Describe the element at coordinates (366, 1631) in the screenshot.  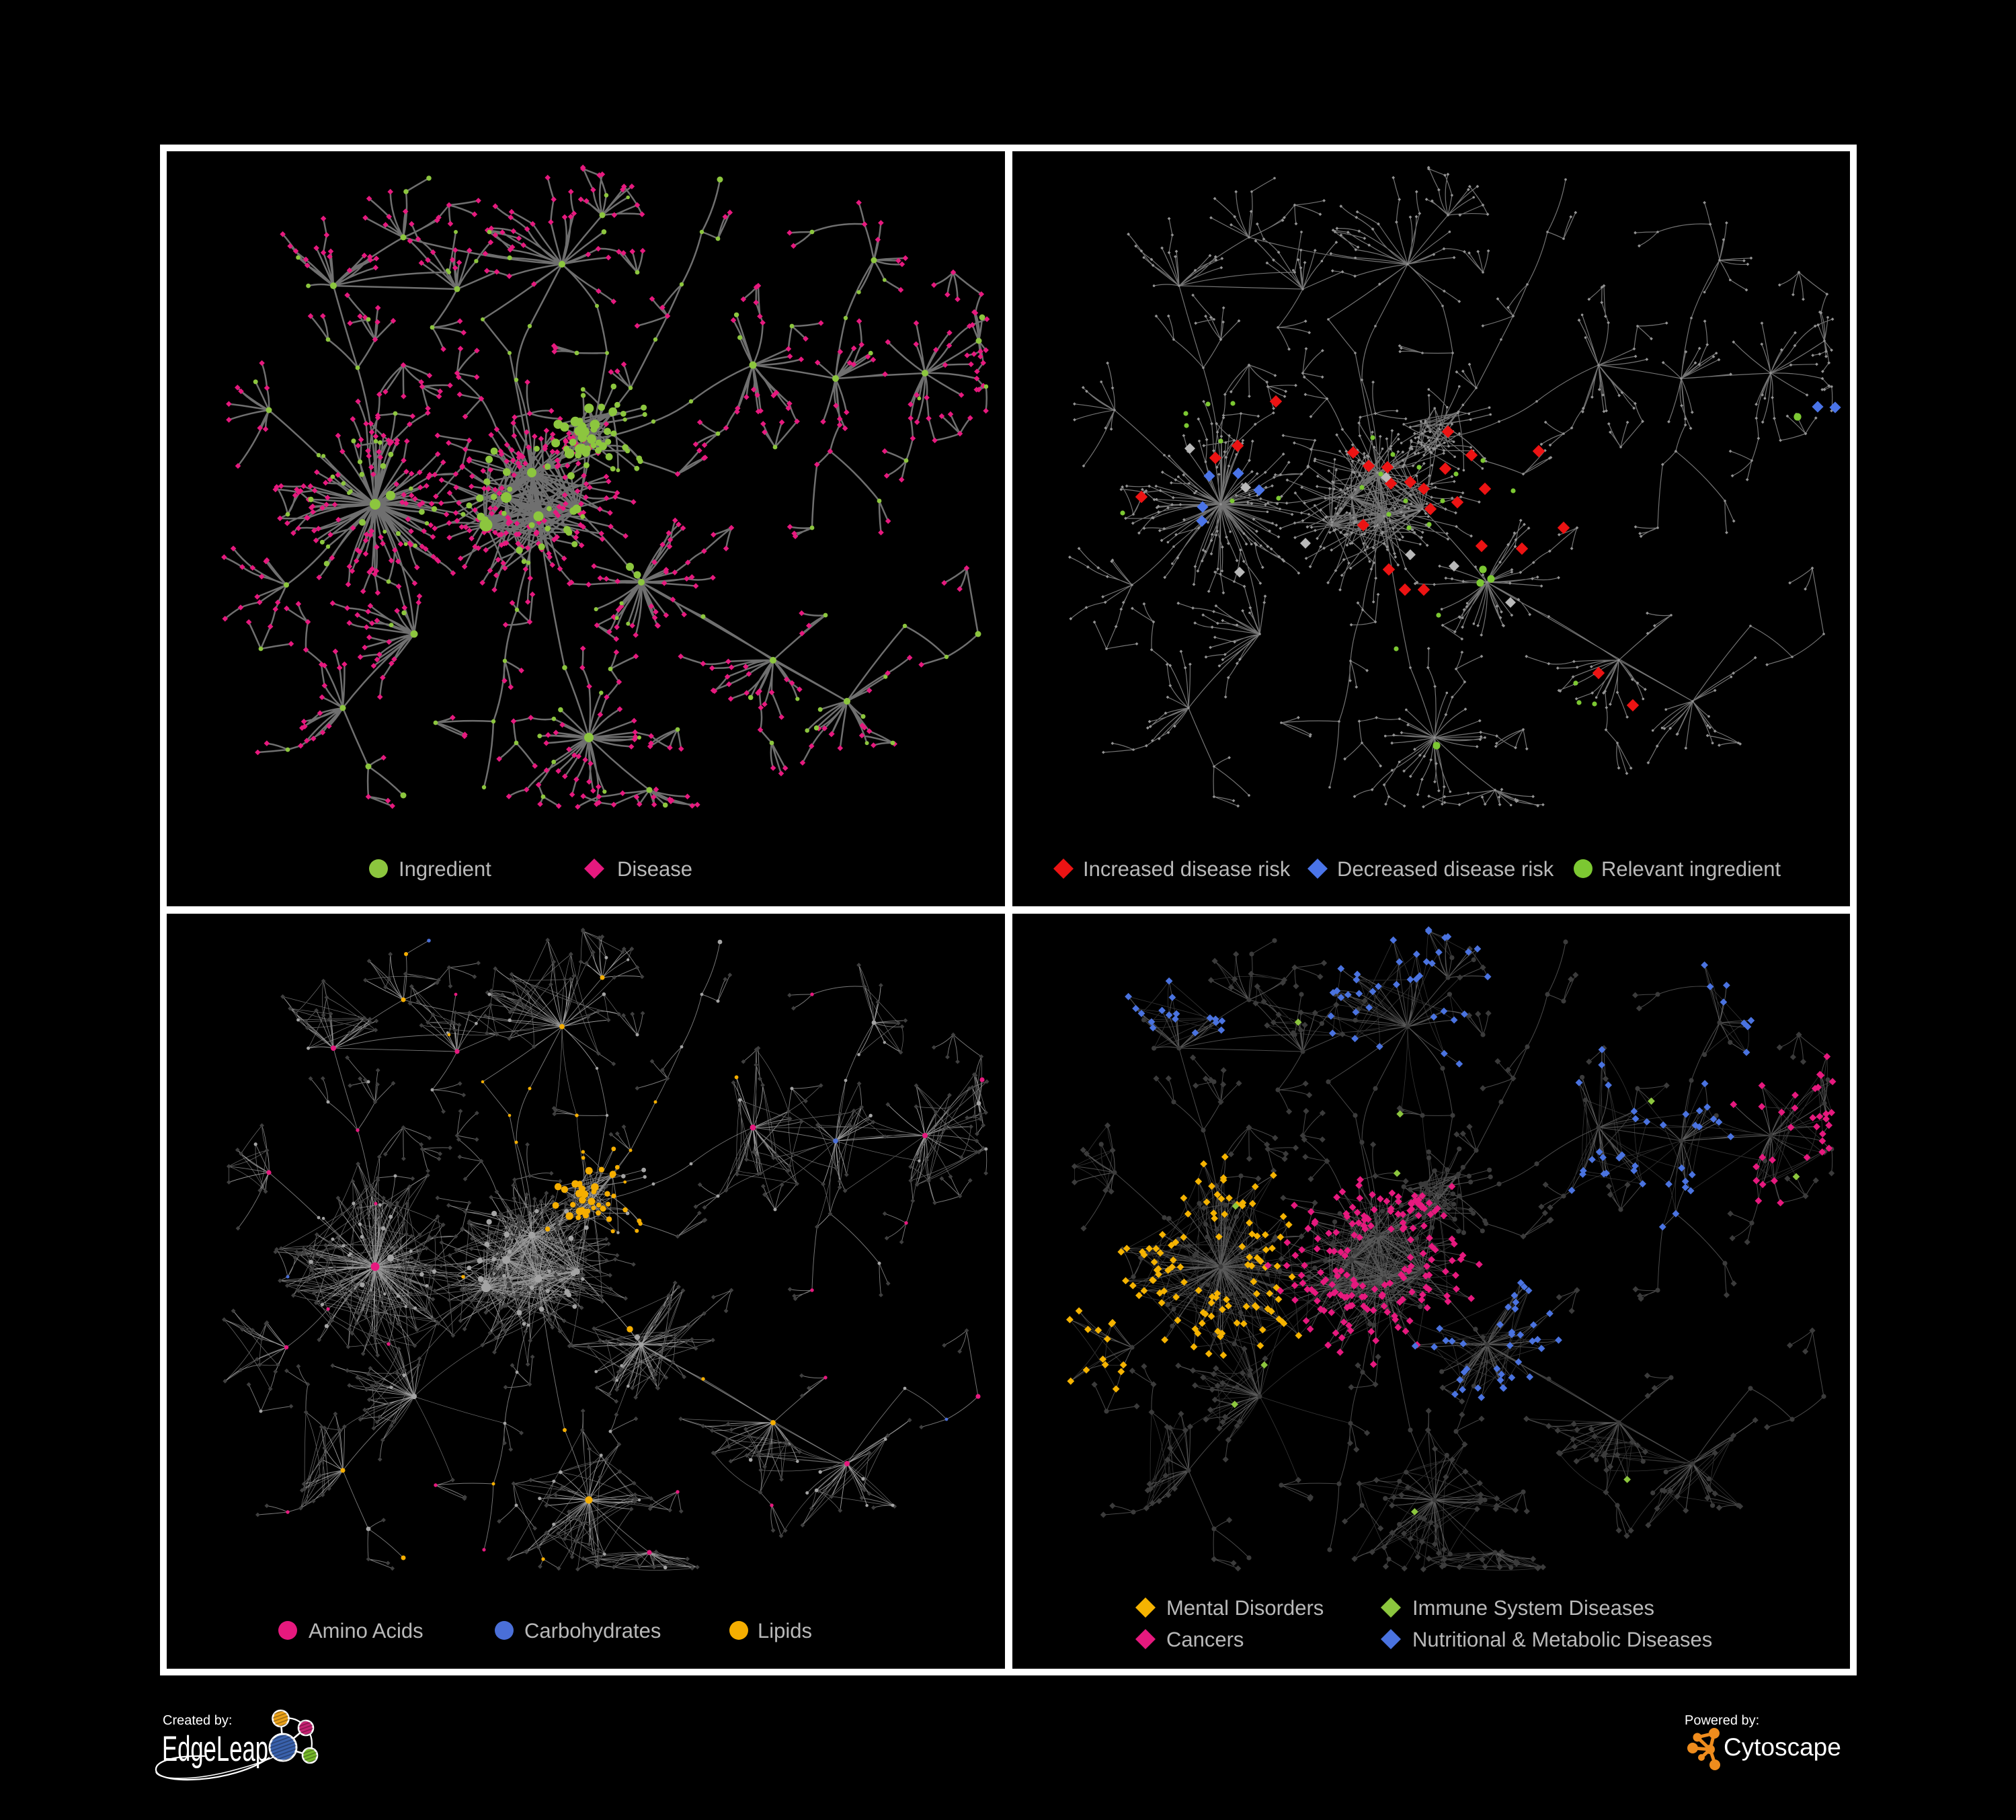
I see `svg-text: Amino Acids` at that location.